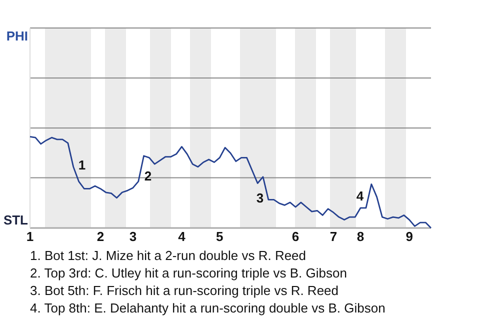 This screenshot has height=320, width=480. I want to click on x-tick-label: 7, so click(334, 236).